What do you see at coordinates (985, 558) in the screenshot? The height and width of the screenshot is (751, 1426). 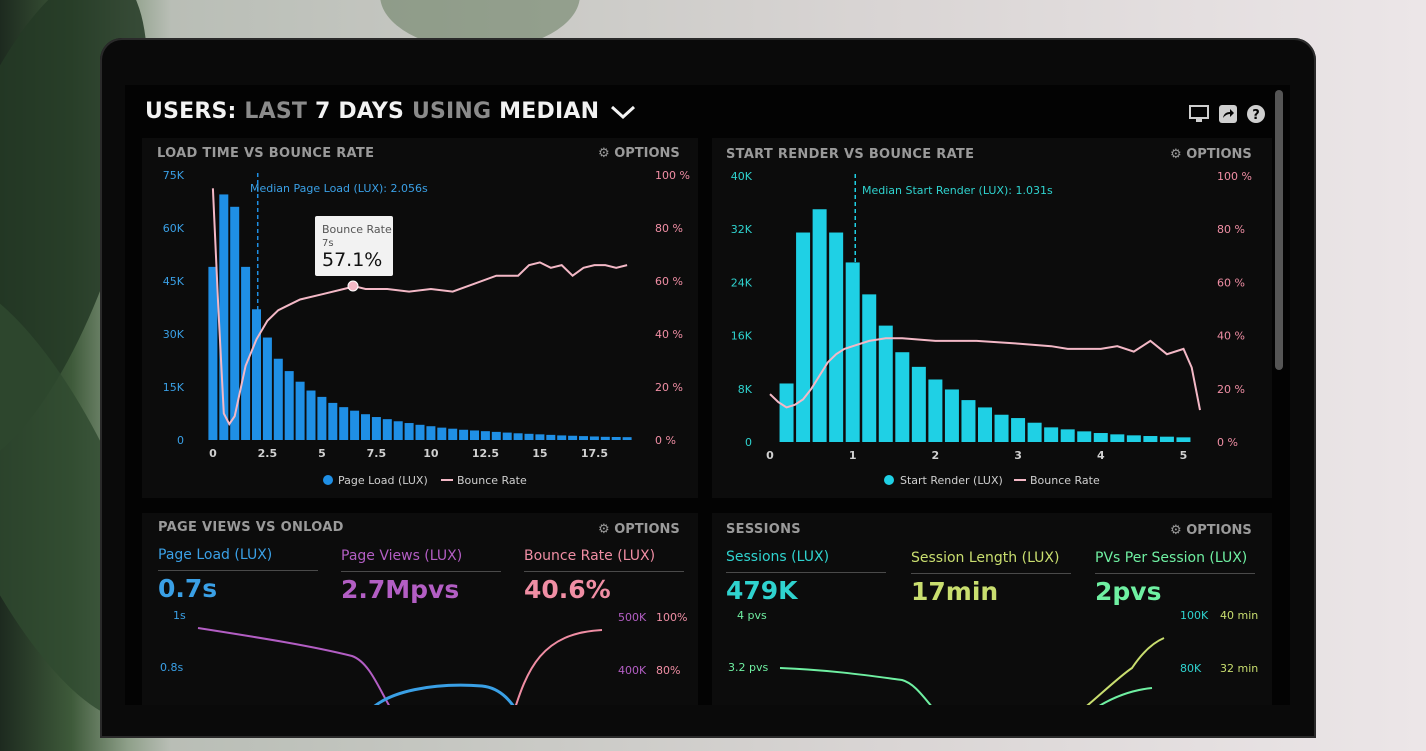 I see `metric-label: Session Length (LUX)` at bounding box center [985, 558].